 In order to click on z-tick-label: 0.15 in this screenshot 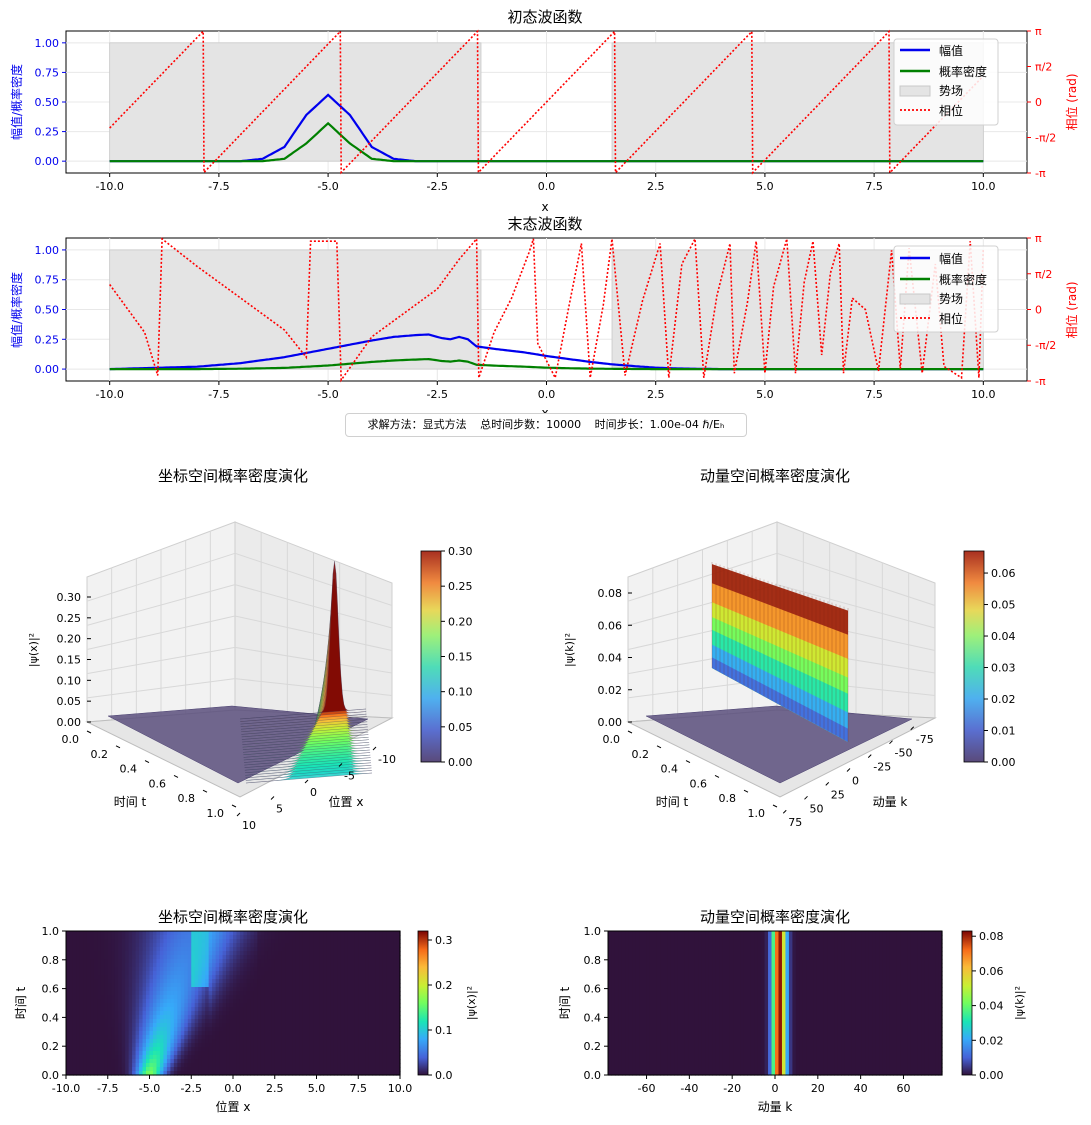, I will do `click(69, 660)`.